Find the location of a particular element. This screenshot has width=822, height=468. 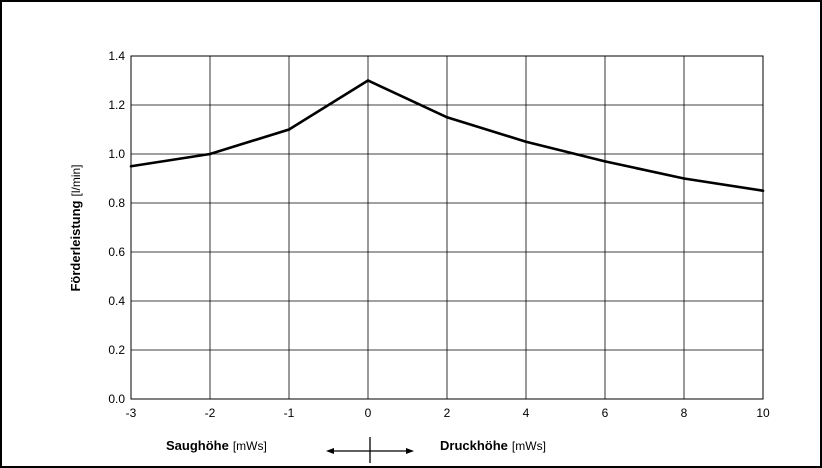

x-tick-label: 6 is located at coordinates (605, 413).